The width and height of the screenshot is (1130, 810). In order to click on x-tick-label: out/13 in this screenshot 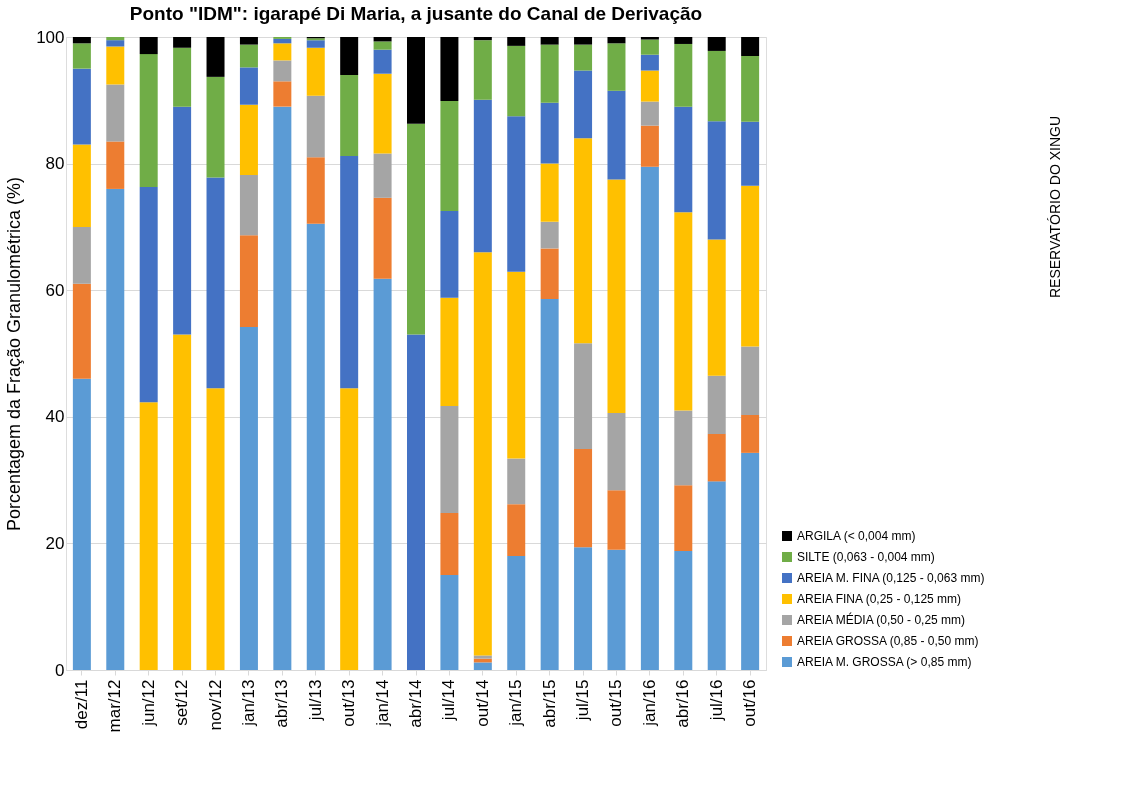, I will do `click(349, 703)`.